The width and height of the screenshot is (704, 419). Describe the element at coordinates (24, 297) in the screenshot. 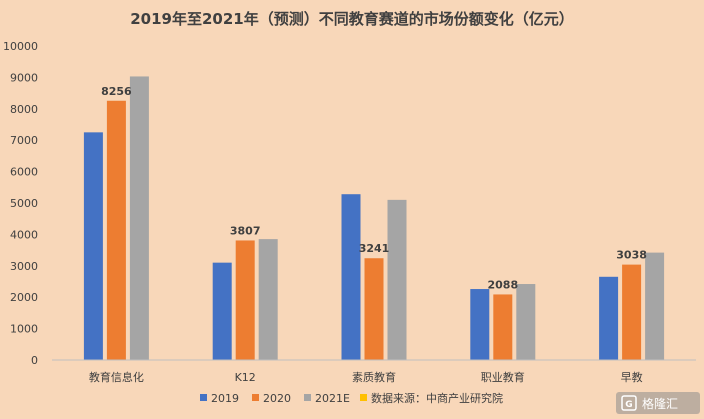

I see `y-tick-label: 2000` at that location.